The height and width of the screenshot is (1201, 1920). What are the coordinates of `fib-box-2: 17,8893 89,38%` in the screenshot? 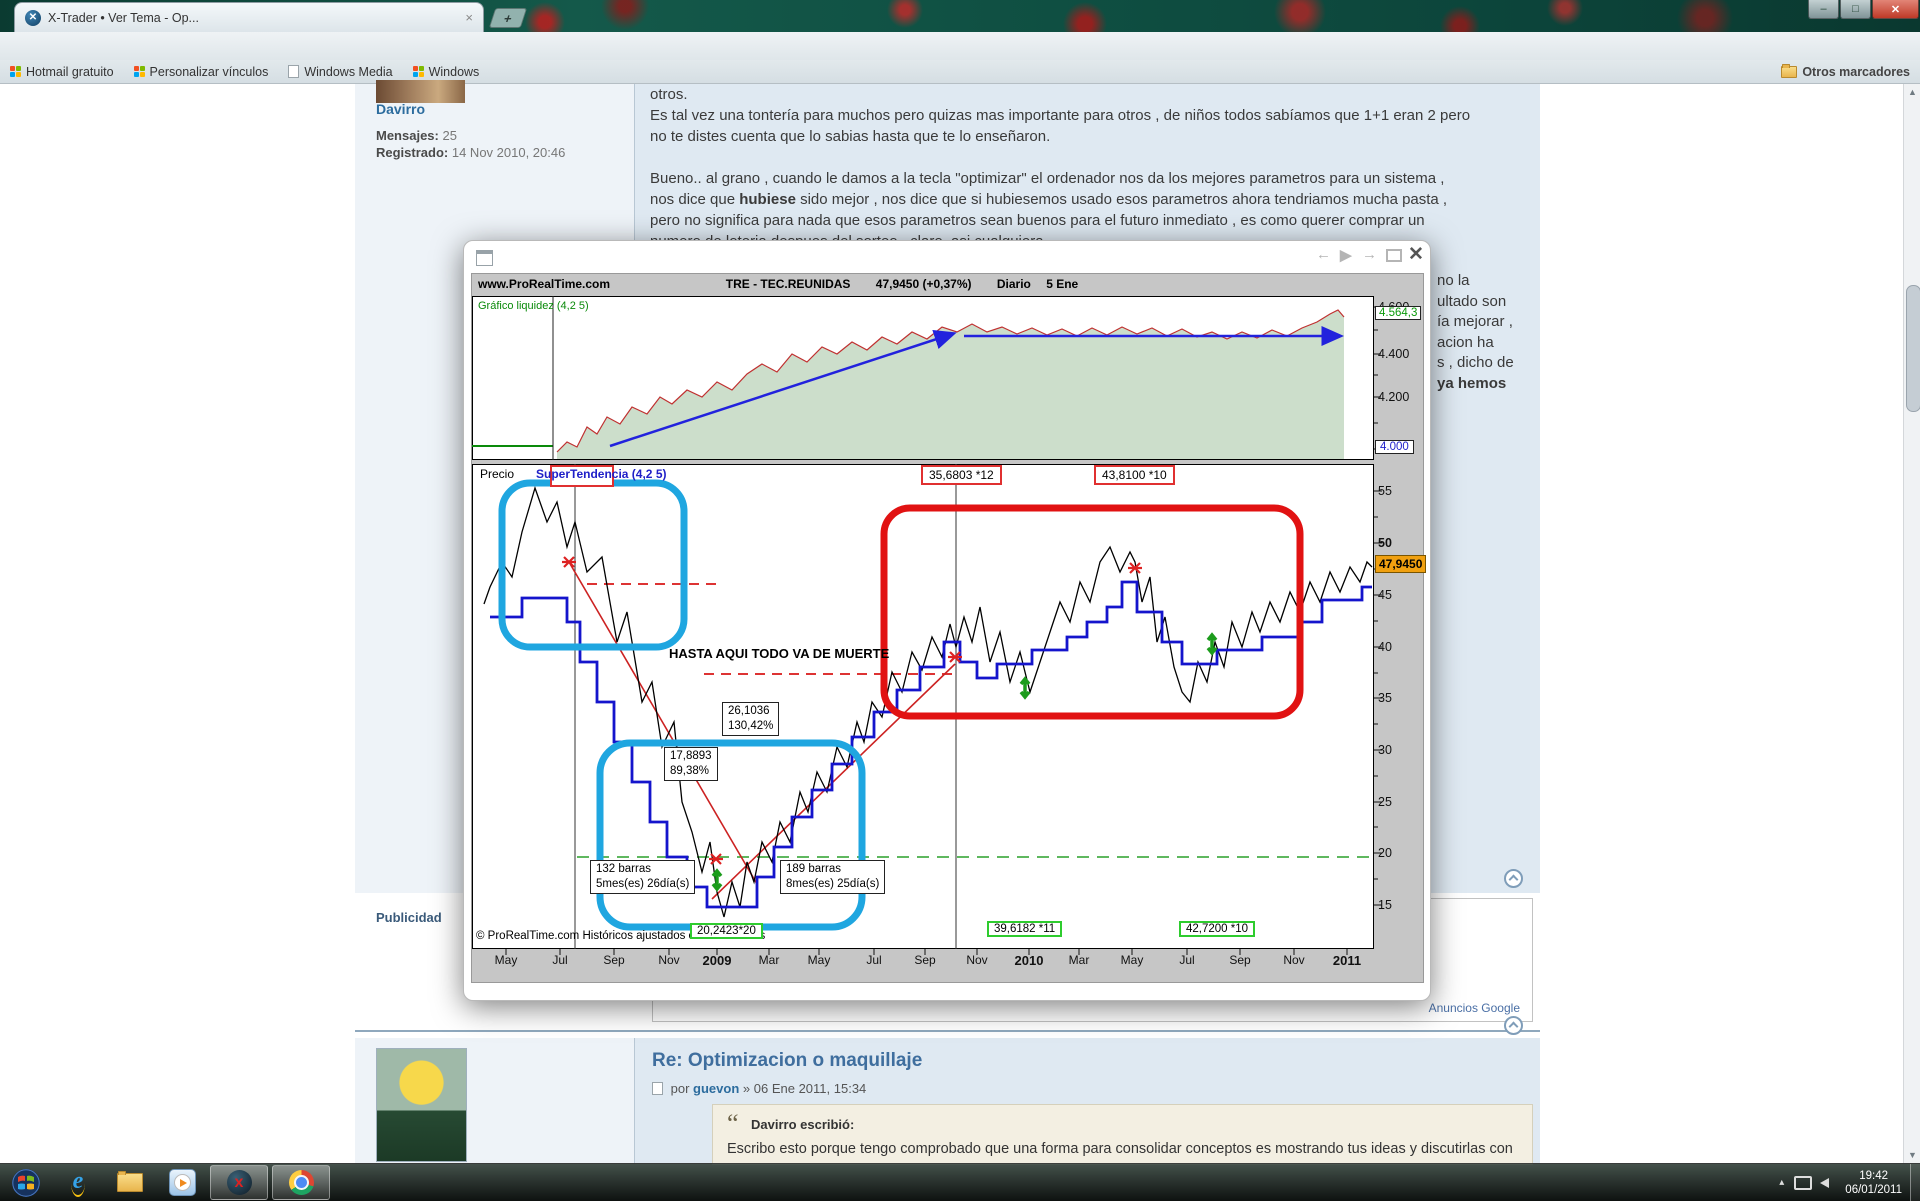 It's located at (691, 764).